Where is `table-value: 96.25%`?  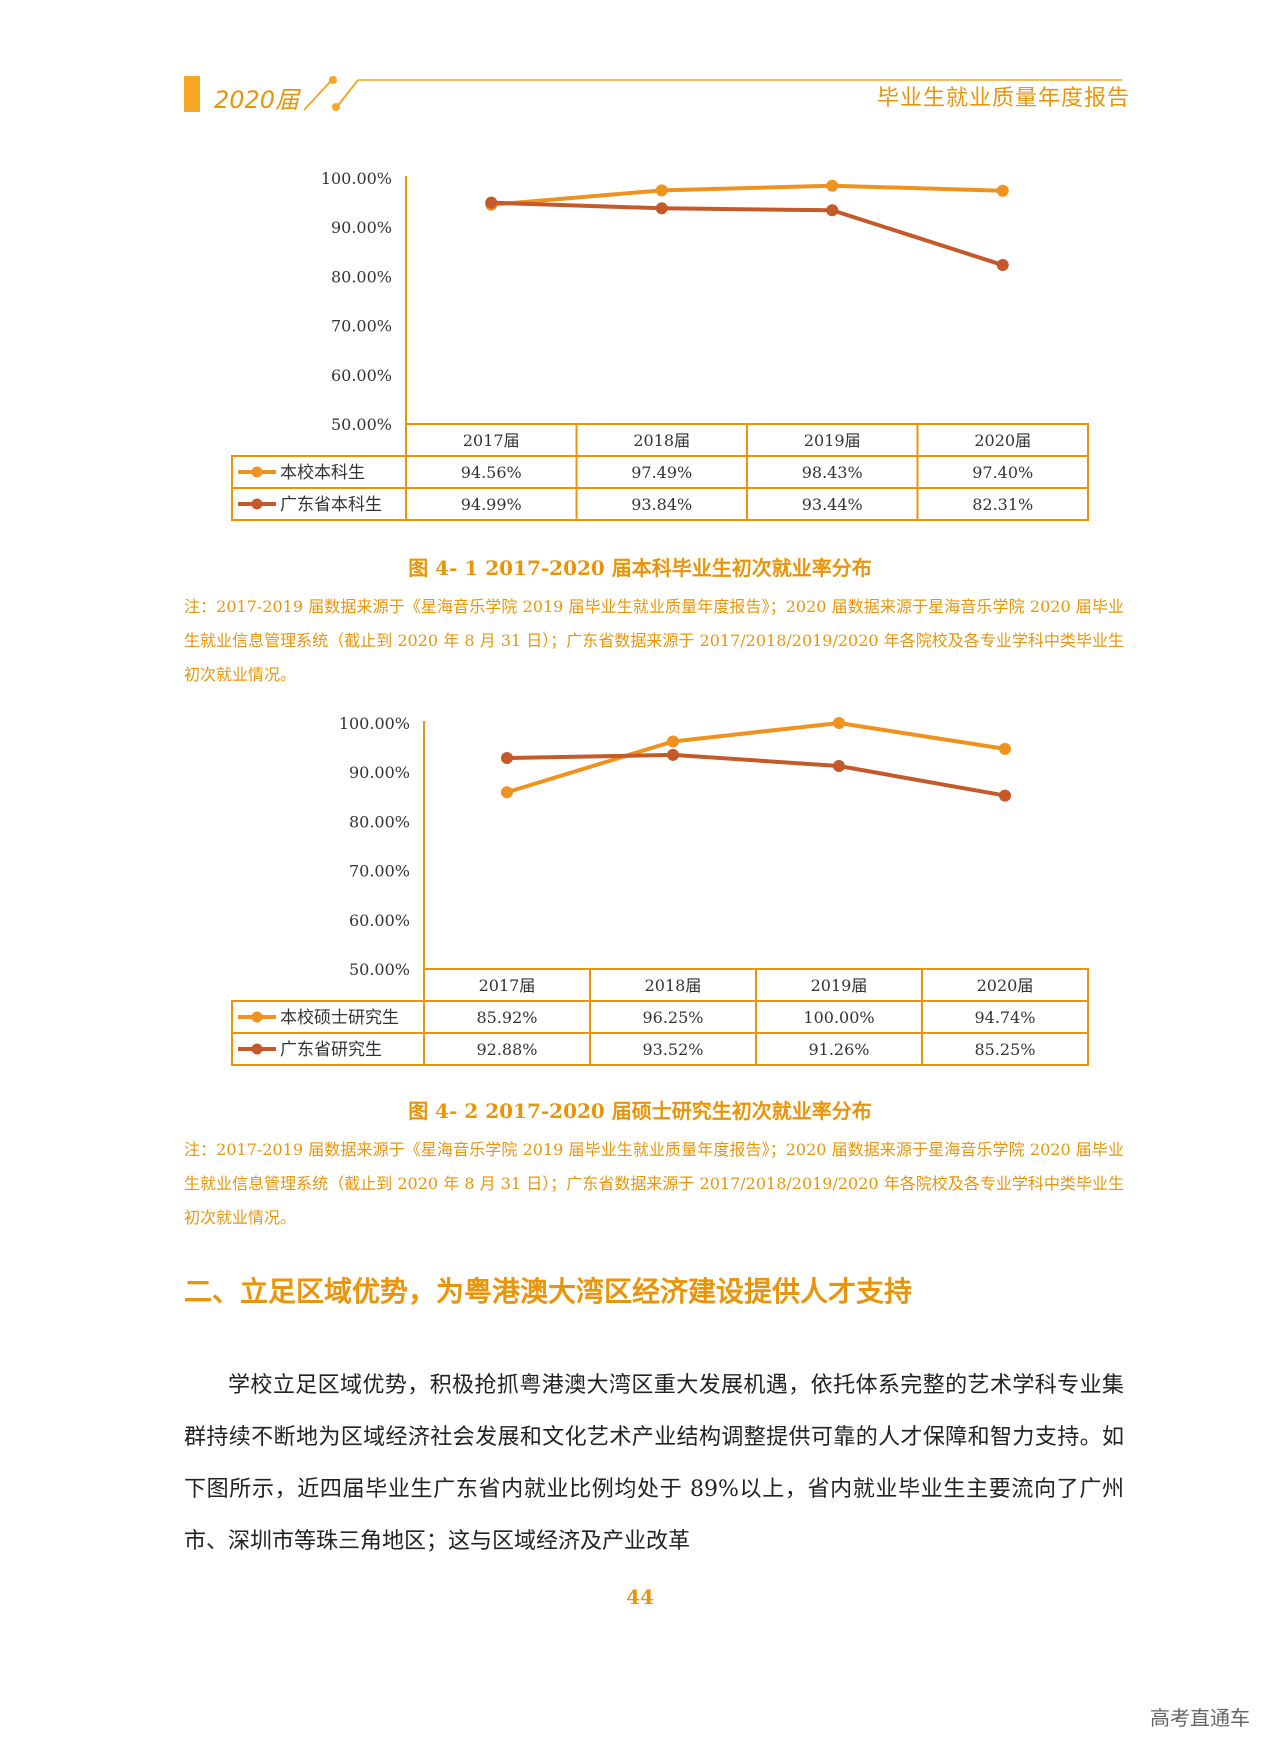 table-value: 96.25% is located at coordinates (672, 1017).